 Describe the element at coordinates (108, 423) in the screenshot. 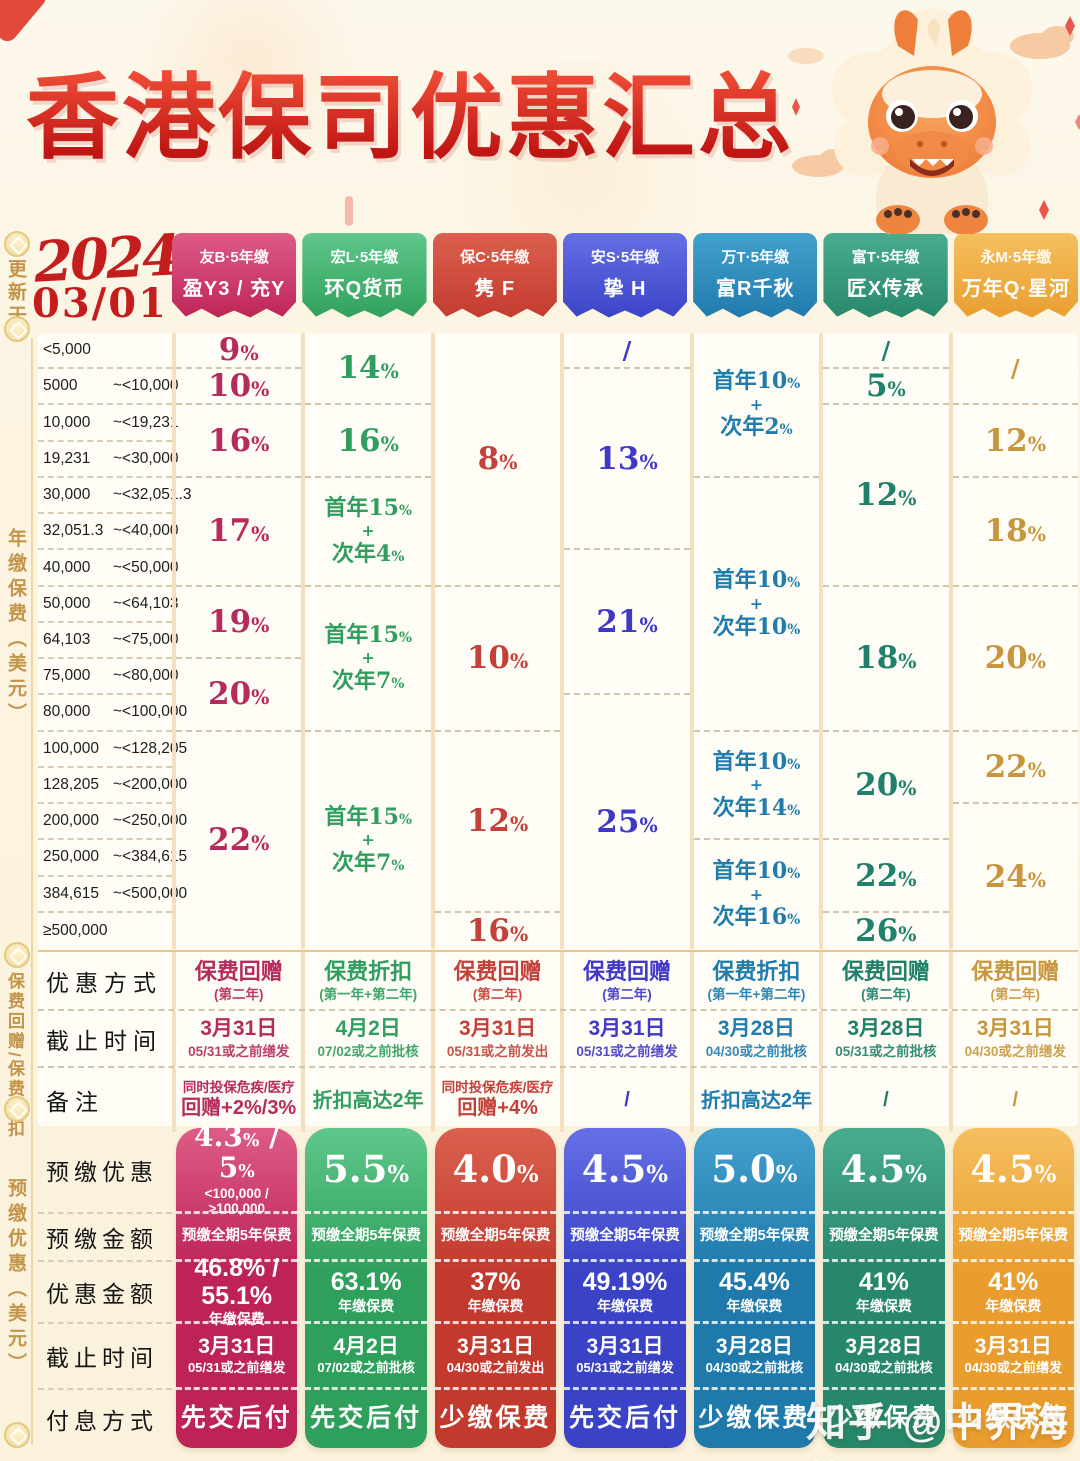

I see `tier-label-row: 10,000 ~<19,231` at that location.